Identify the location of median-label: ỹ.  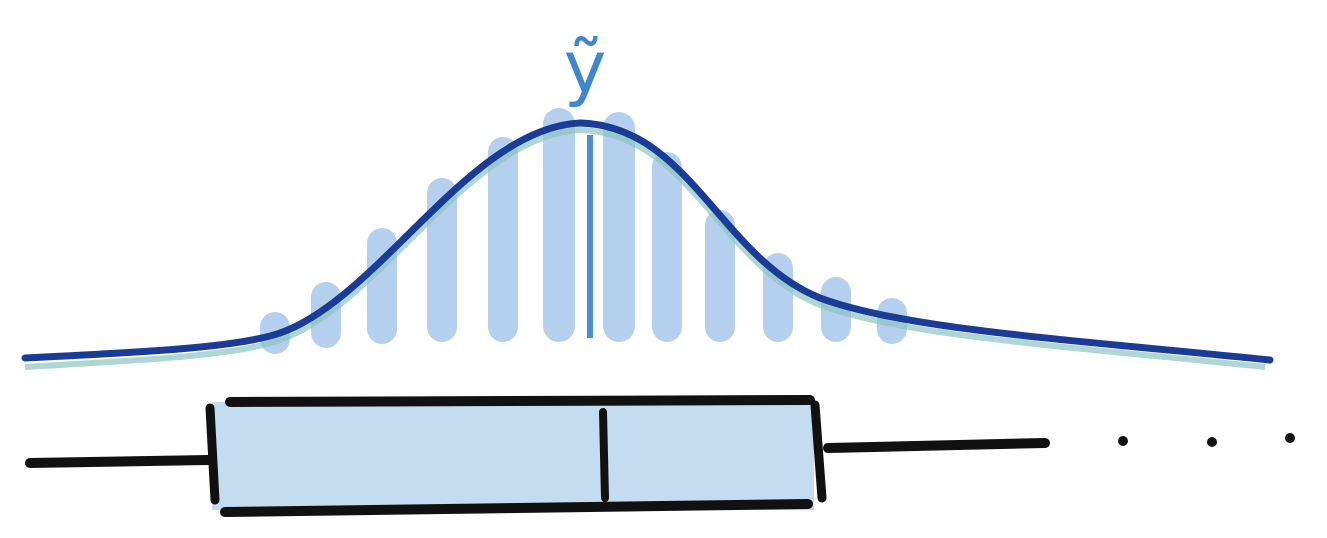
(585, 67).